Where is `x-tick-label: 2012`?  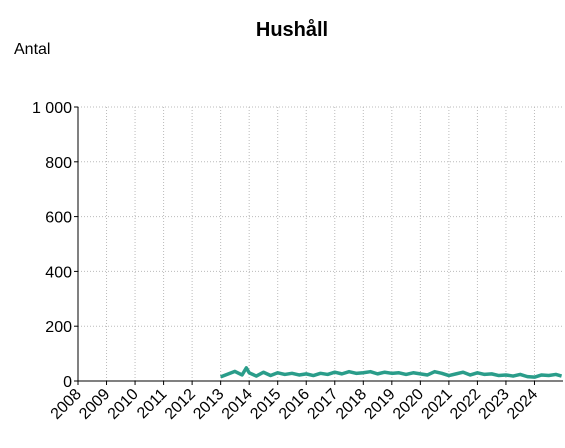 x-tick-label: 2012 is located at coordinates (180, 404).